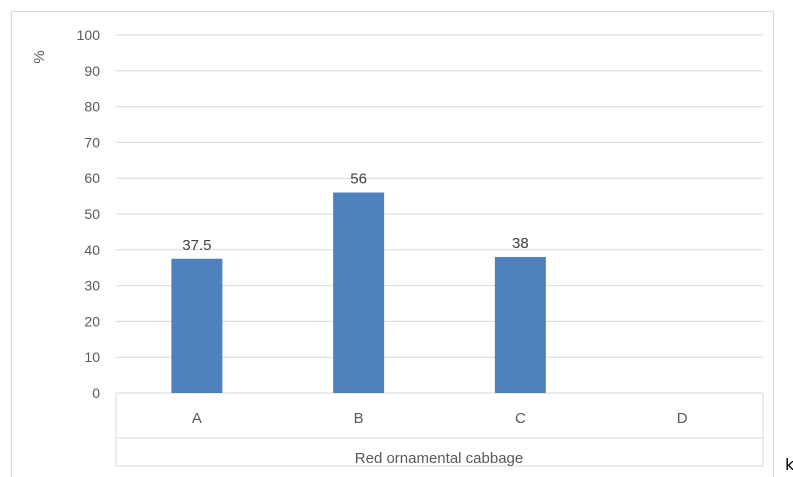 Image resolution: width=793 pixels, height=477 pixels. Describe the element at coordinates (196, 245) in the screenshot. I see `data-label: 37.5` at that location.